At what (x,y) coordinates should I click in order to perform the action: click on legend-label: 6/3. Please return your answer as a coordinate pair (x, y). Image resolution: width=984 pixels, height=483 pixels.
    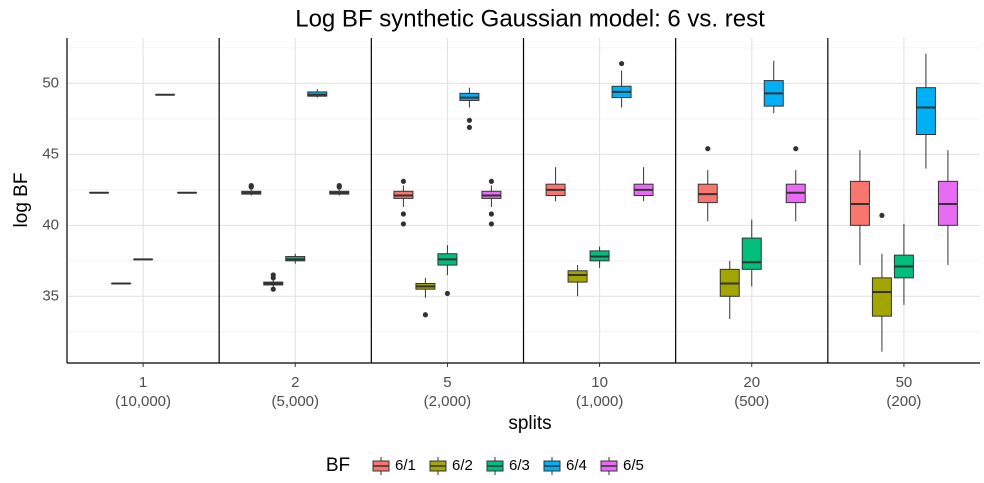
    Looking at the image, I should click on (519, 465).